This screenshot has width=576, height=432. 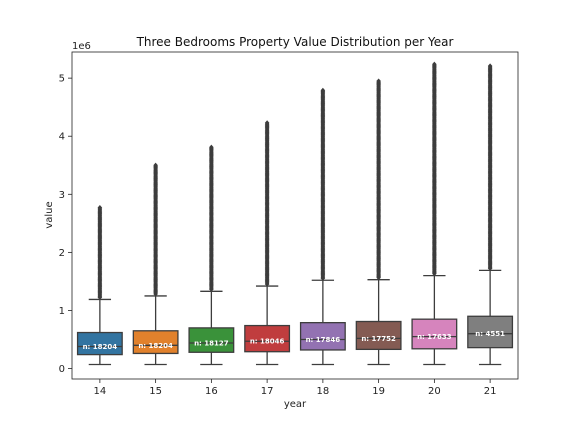 I want to click on count-label: n: 18046, so click(x=267, y=342).